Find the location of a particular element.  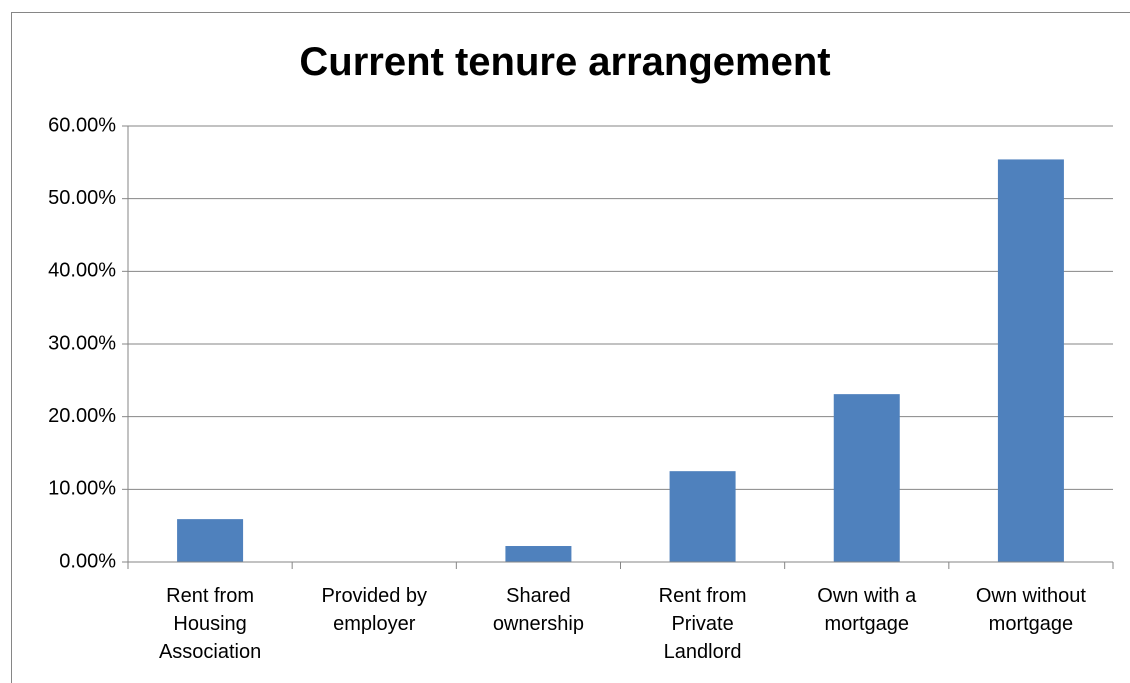

x-tick-label: Rent from Housing Association is located at coordinates (210, 624).